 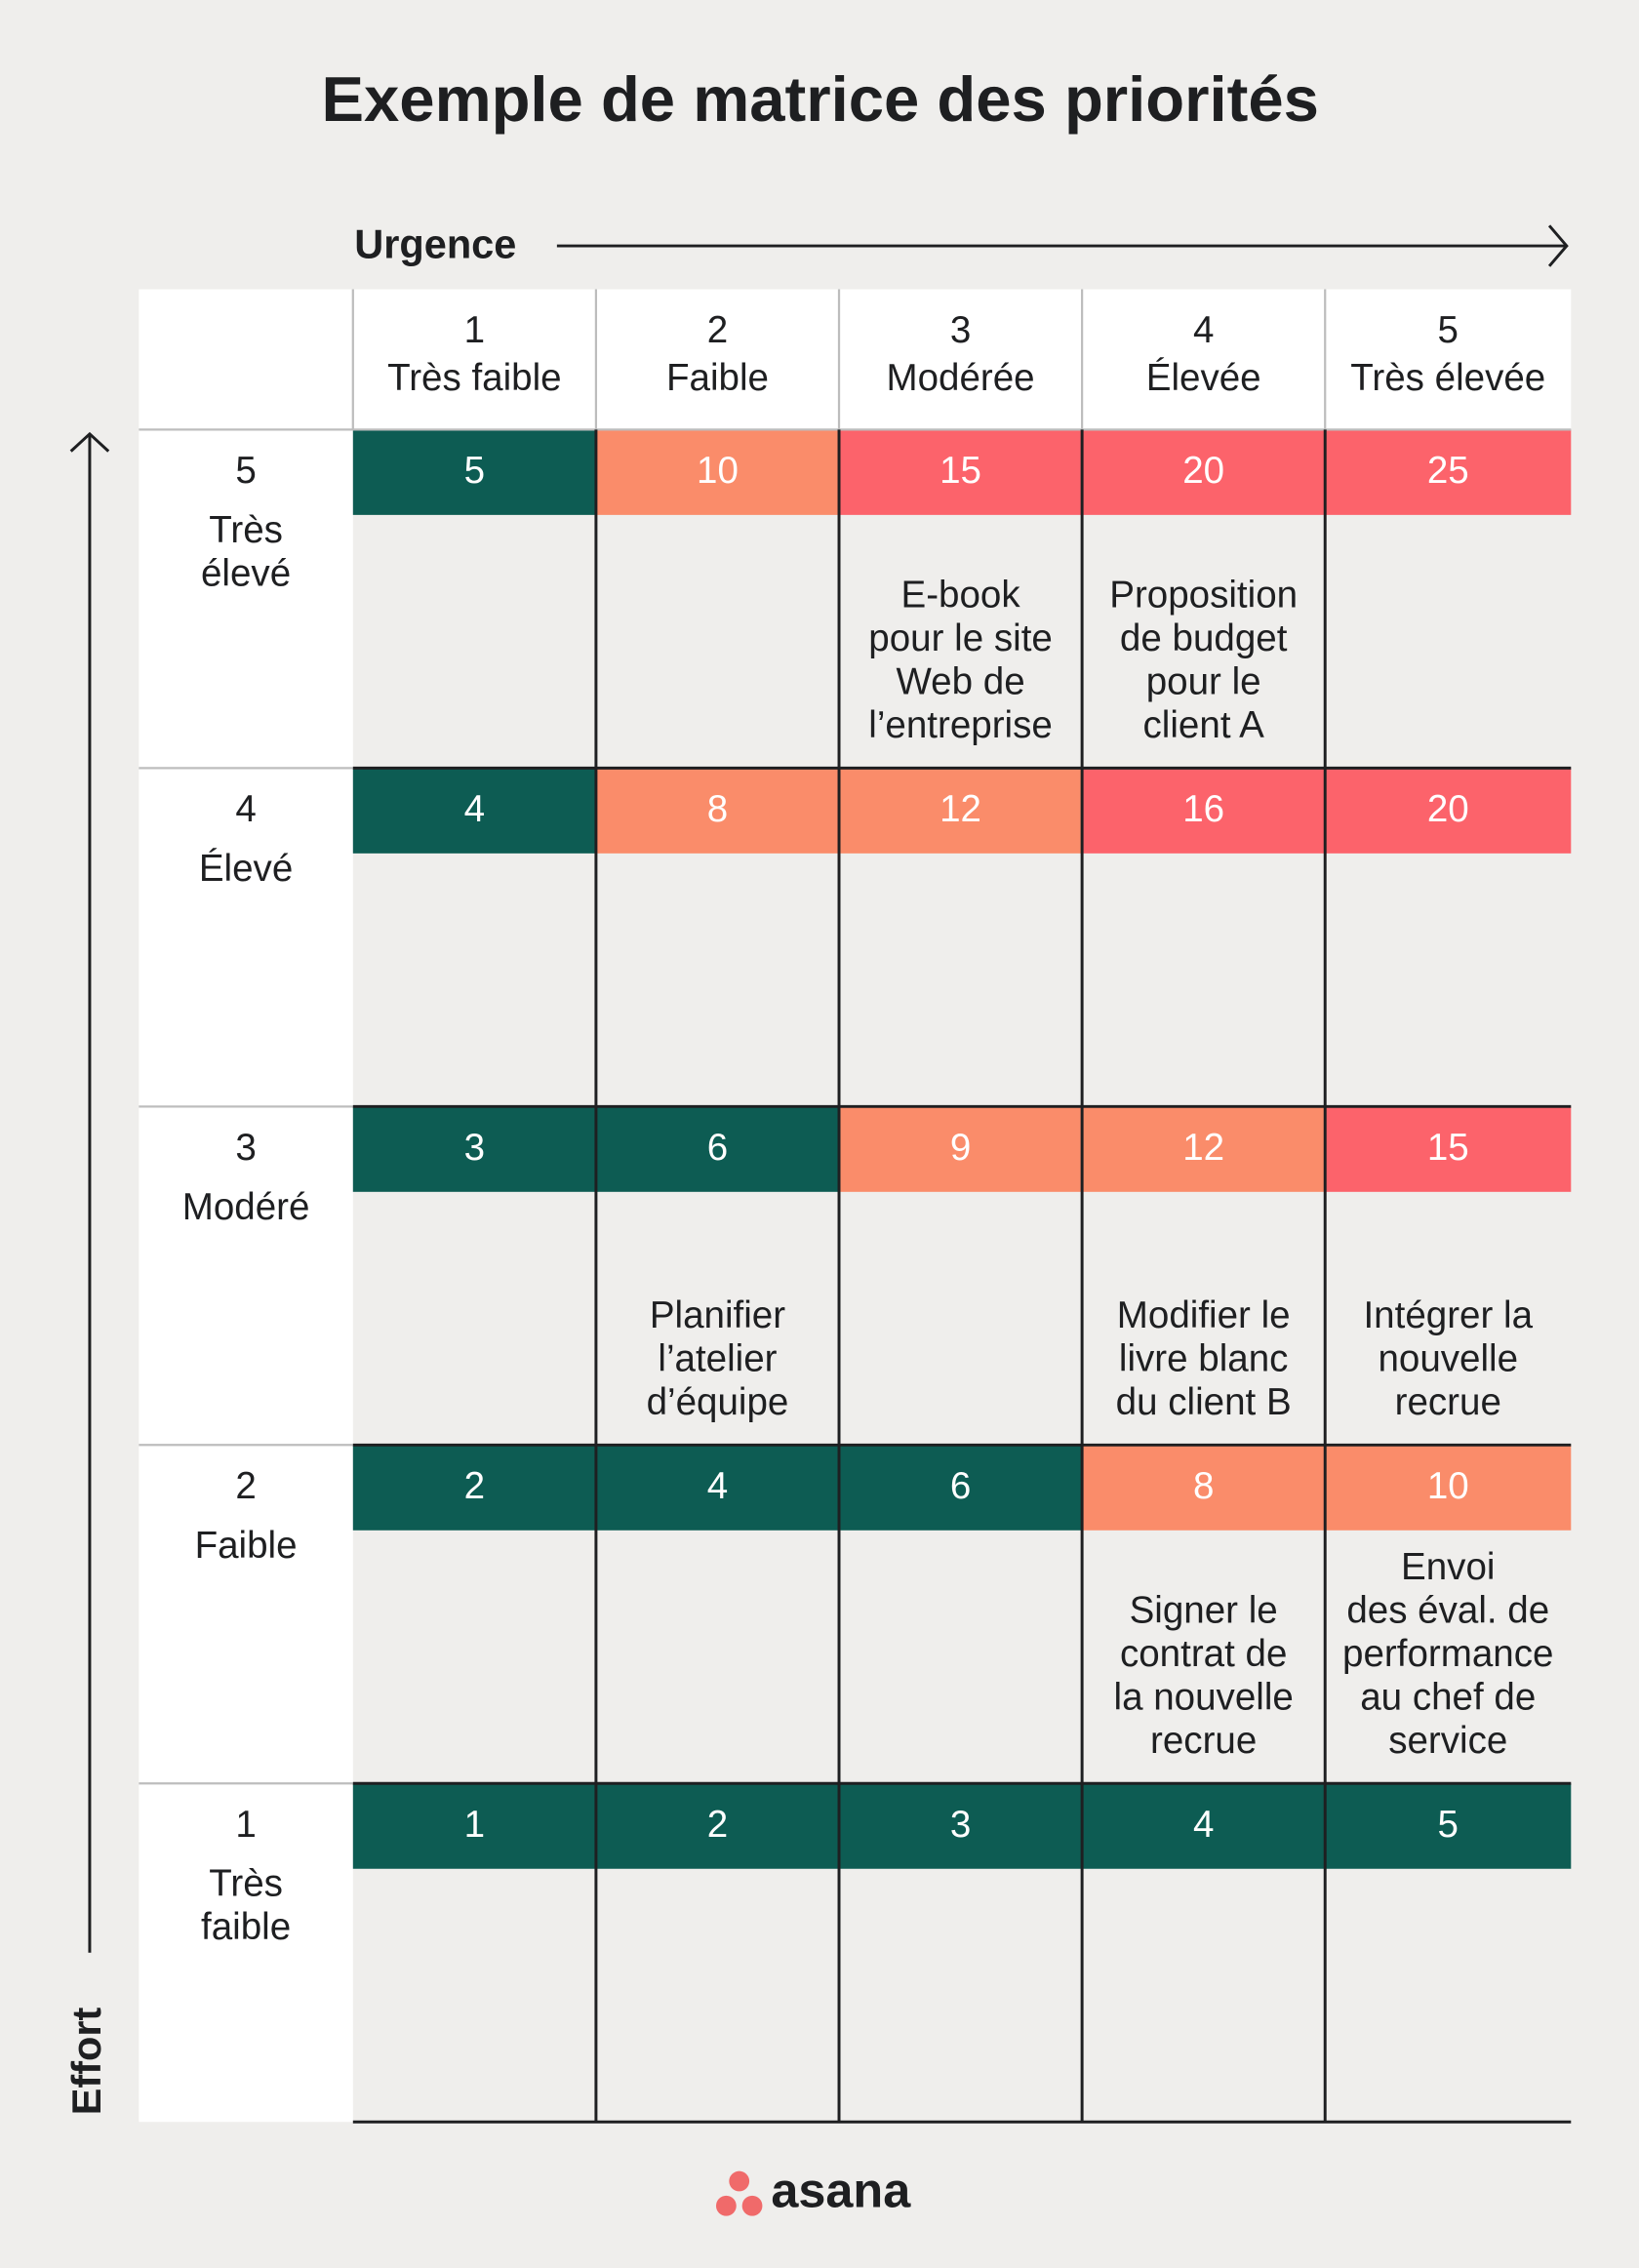 I want to click on task-line: performance, so click(x=1447, y=1654).